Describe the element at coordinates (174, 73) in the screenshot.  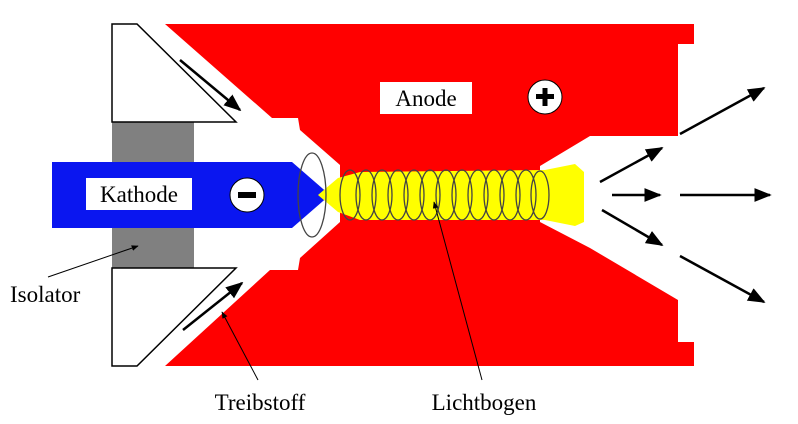
I see `insulator-wedge-top` at that location.